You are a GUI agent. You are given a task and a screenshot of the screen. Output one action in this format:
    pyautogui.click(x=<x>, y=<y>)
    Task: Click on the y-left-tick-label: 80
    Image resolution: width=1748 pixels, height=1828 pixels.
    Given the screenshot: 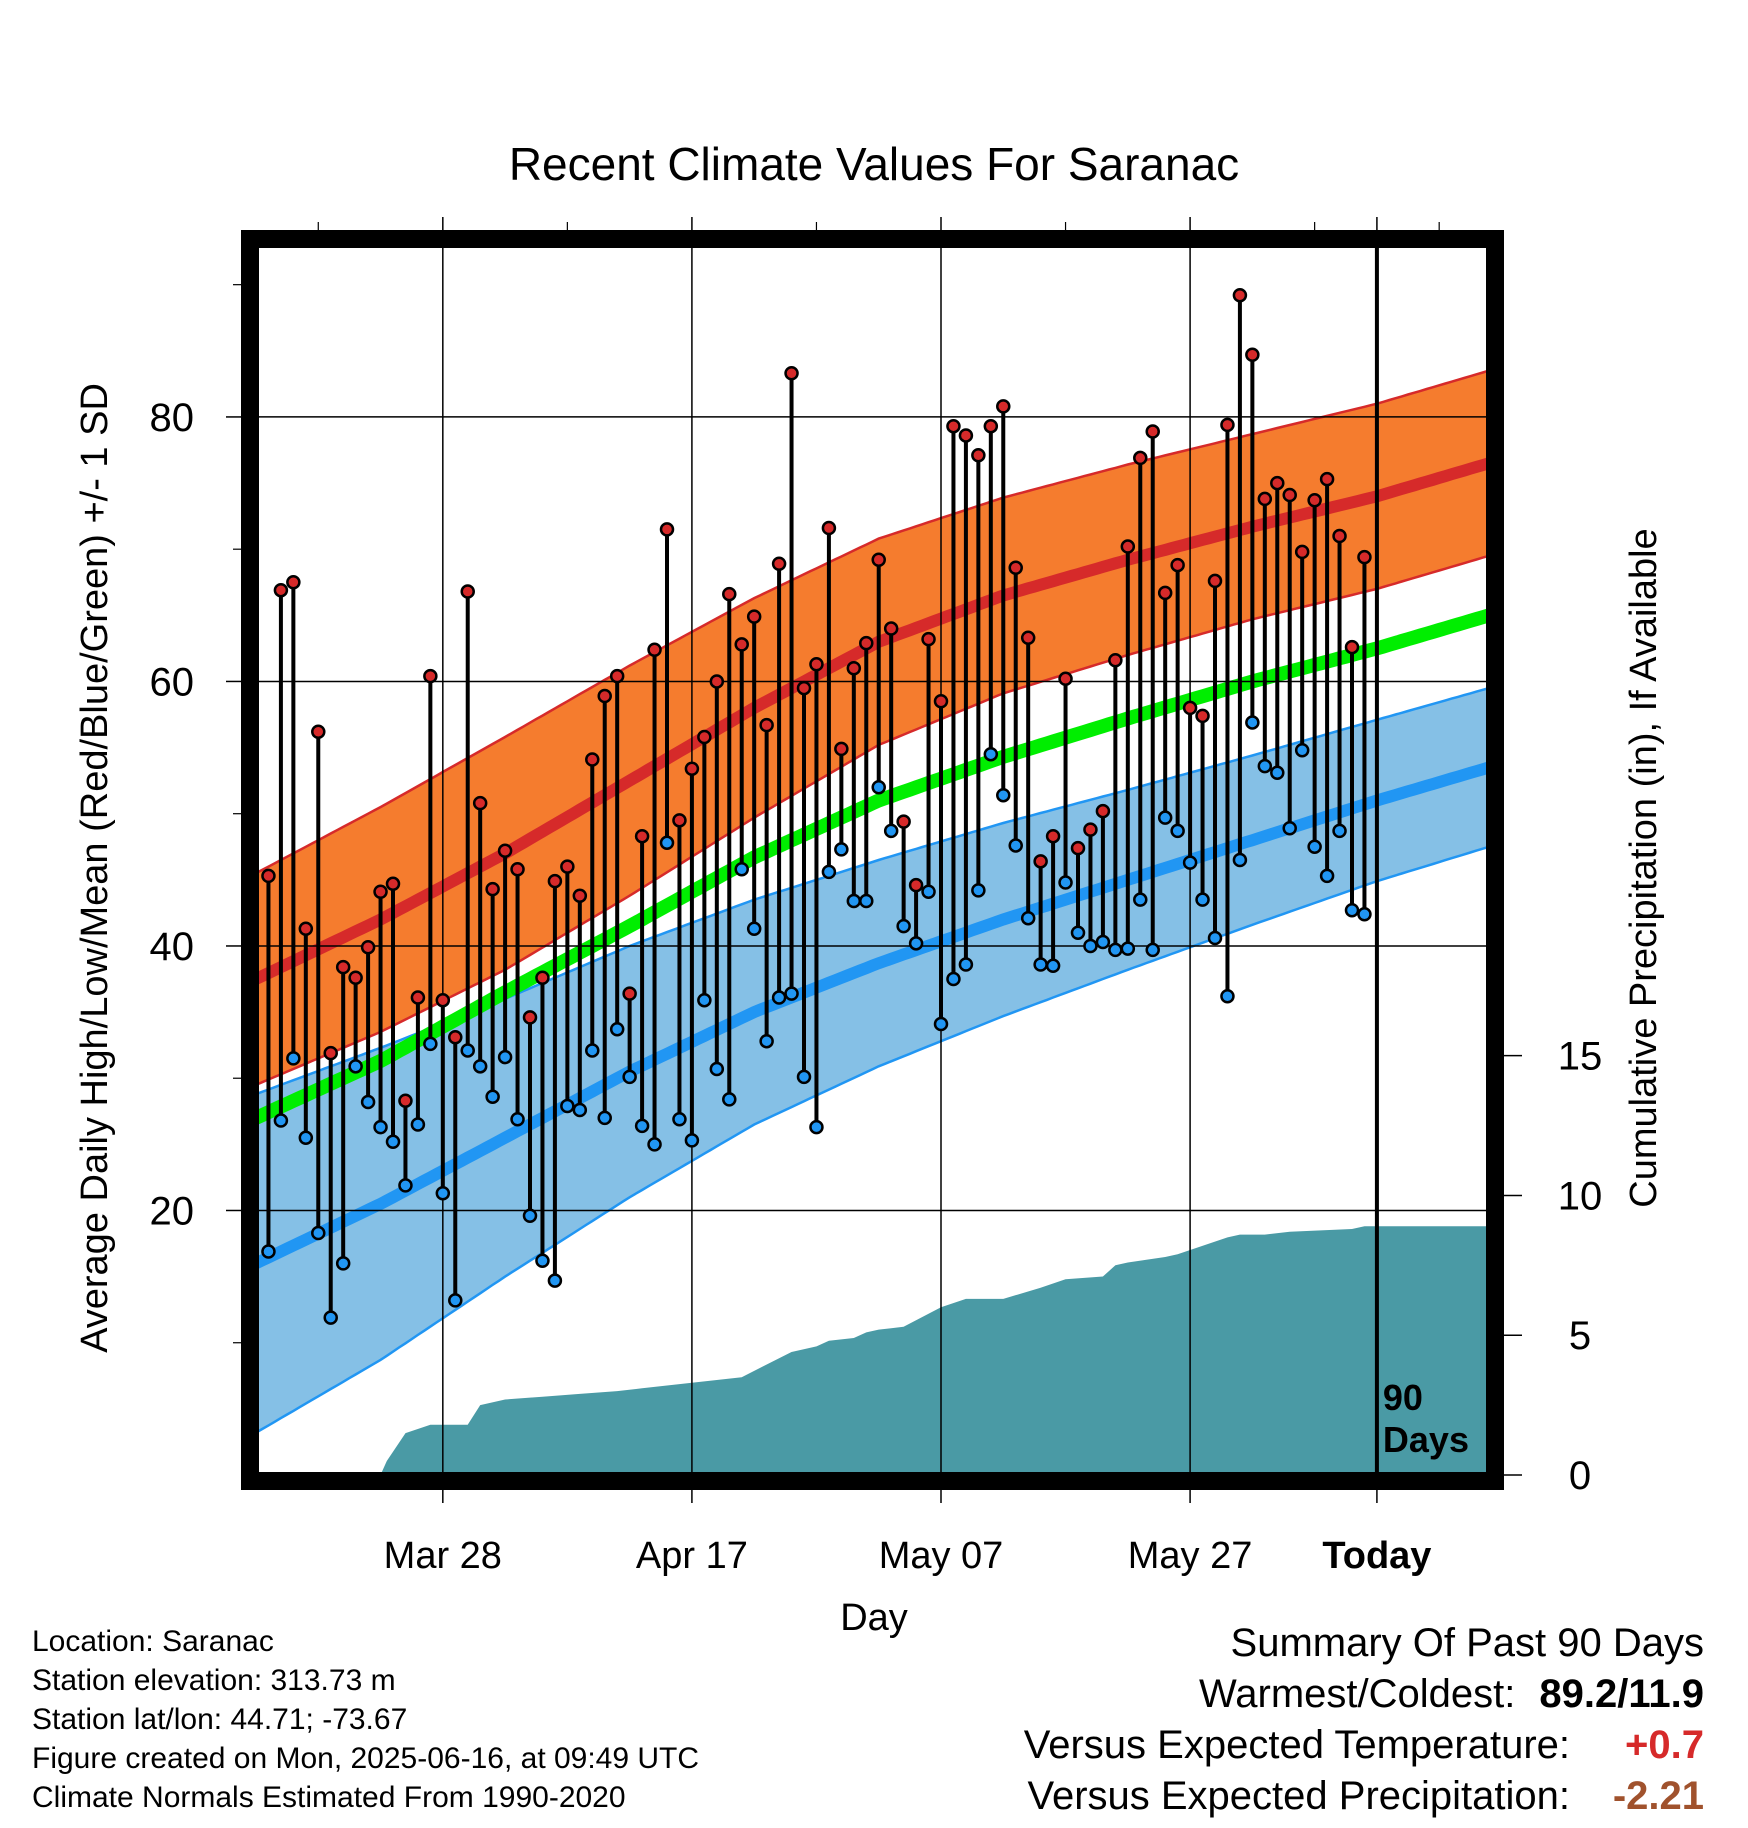 What is the action you would take?
    pyautogui.click(x=172, y=418)
    